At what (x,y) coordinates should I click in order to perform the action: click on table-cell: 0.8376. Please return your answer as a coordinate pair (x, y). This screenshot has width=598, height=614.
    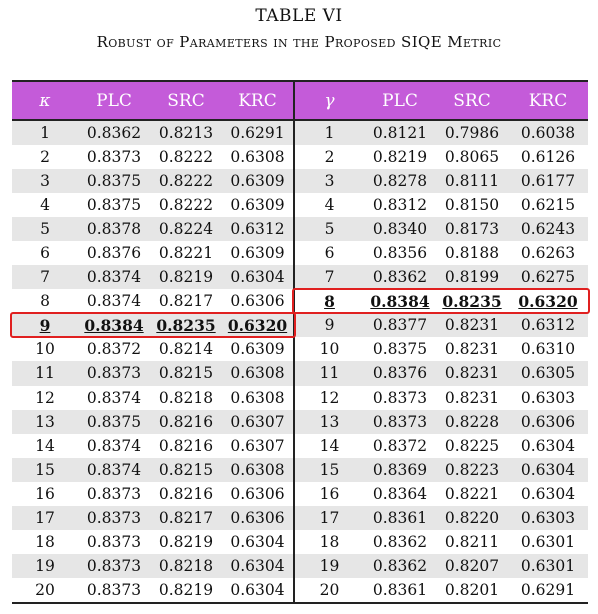
    Looking at the image, I should click on (114, 253).